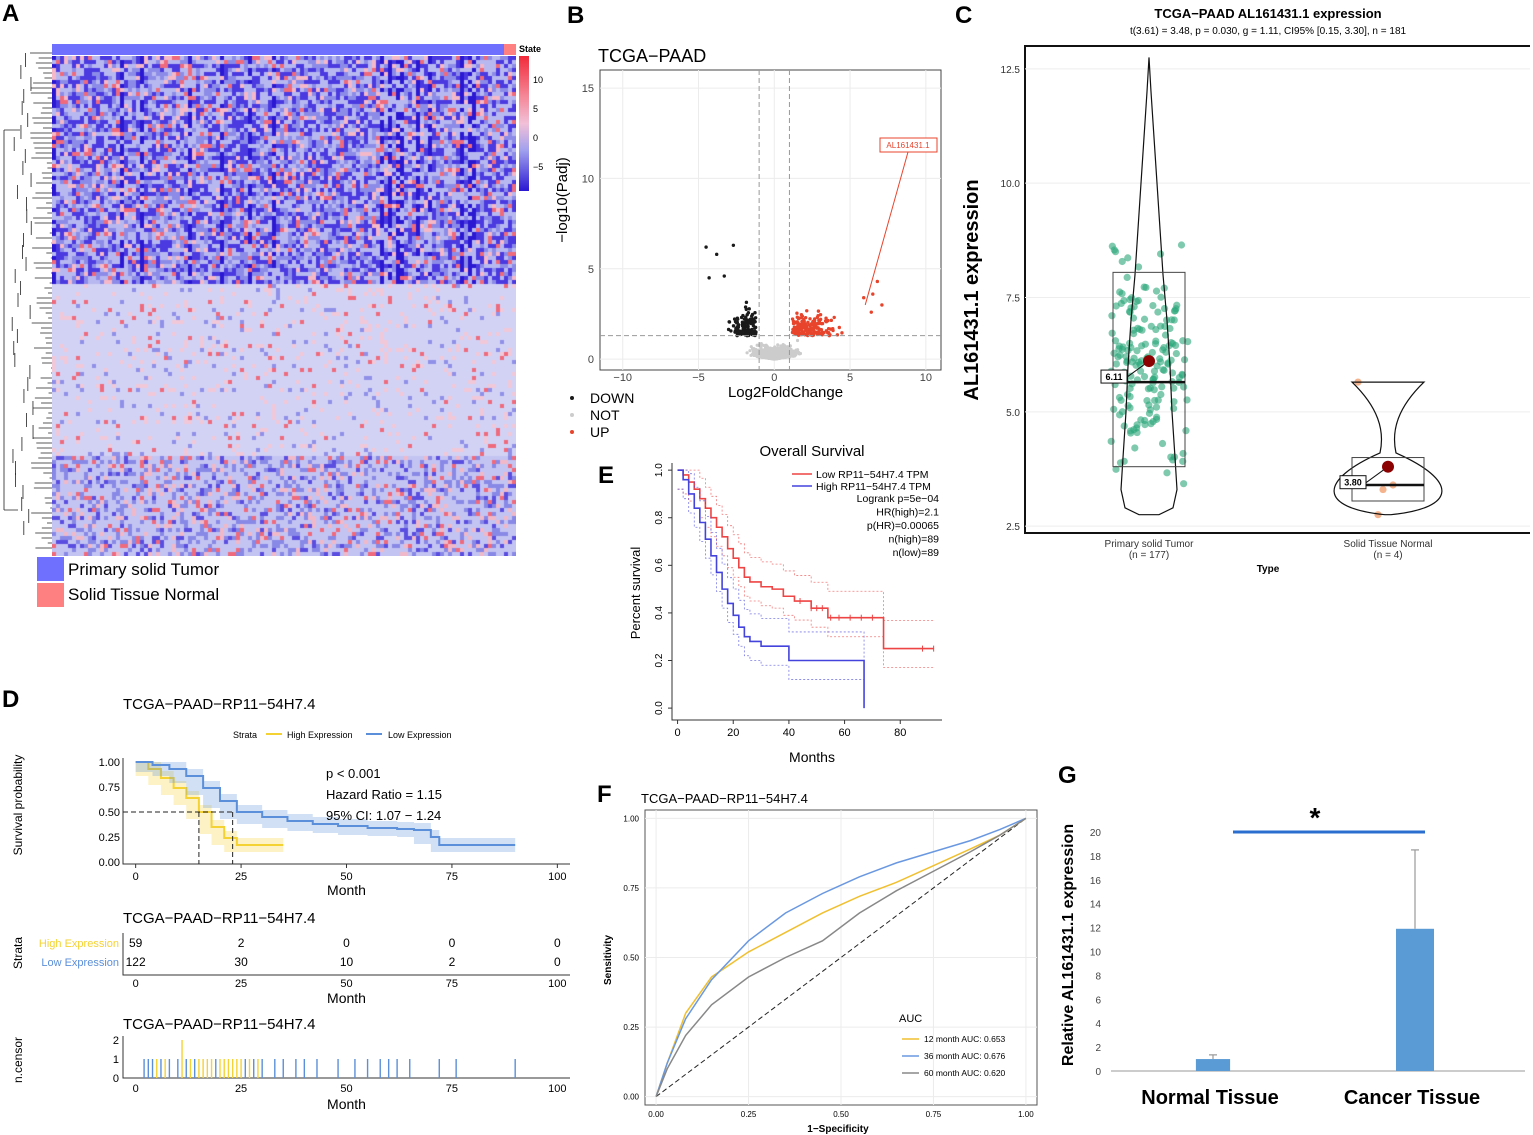 The image size is (1533, 1135). What do you see at coordinates (886, 228) in the screenshot?
I see `volcano-label-leader` at bounding box center [886, 228].